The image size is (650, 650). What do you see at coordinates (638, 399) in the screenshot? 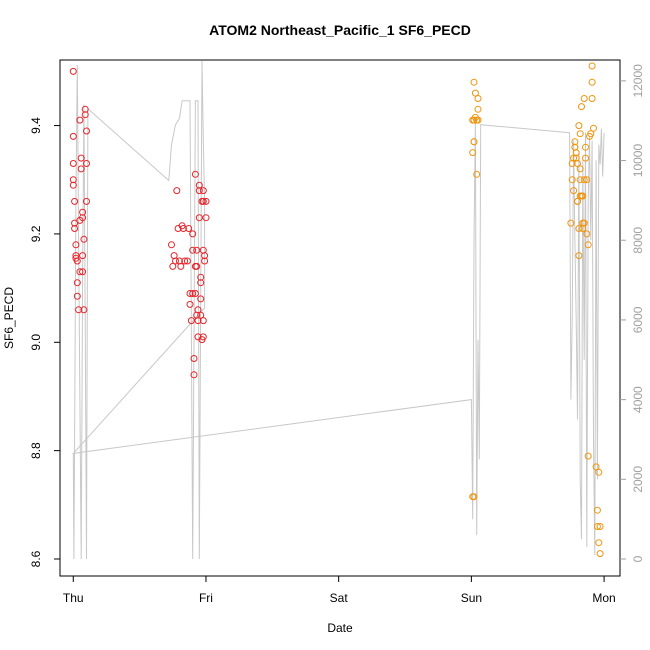
I see `y2-tick-label-2: 4000` at bounding box center [638, 399].